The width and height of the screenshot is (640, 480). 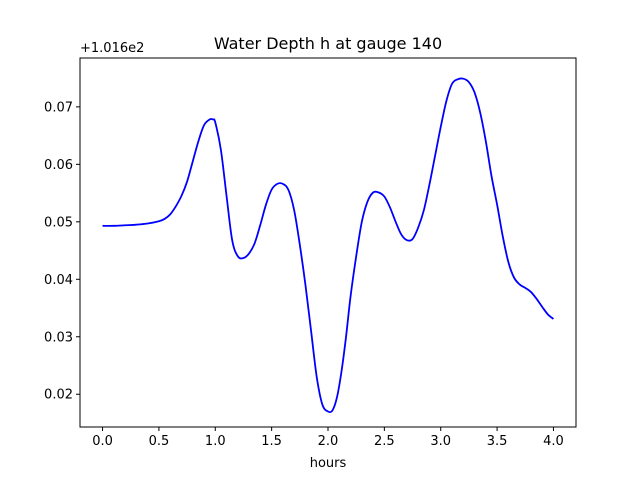 What do you see at coordinates (440, 441) in the screenshot?
I see `x-tick-label: 3.0` at bounding box center [440, 441].